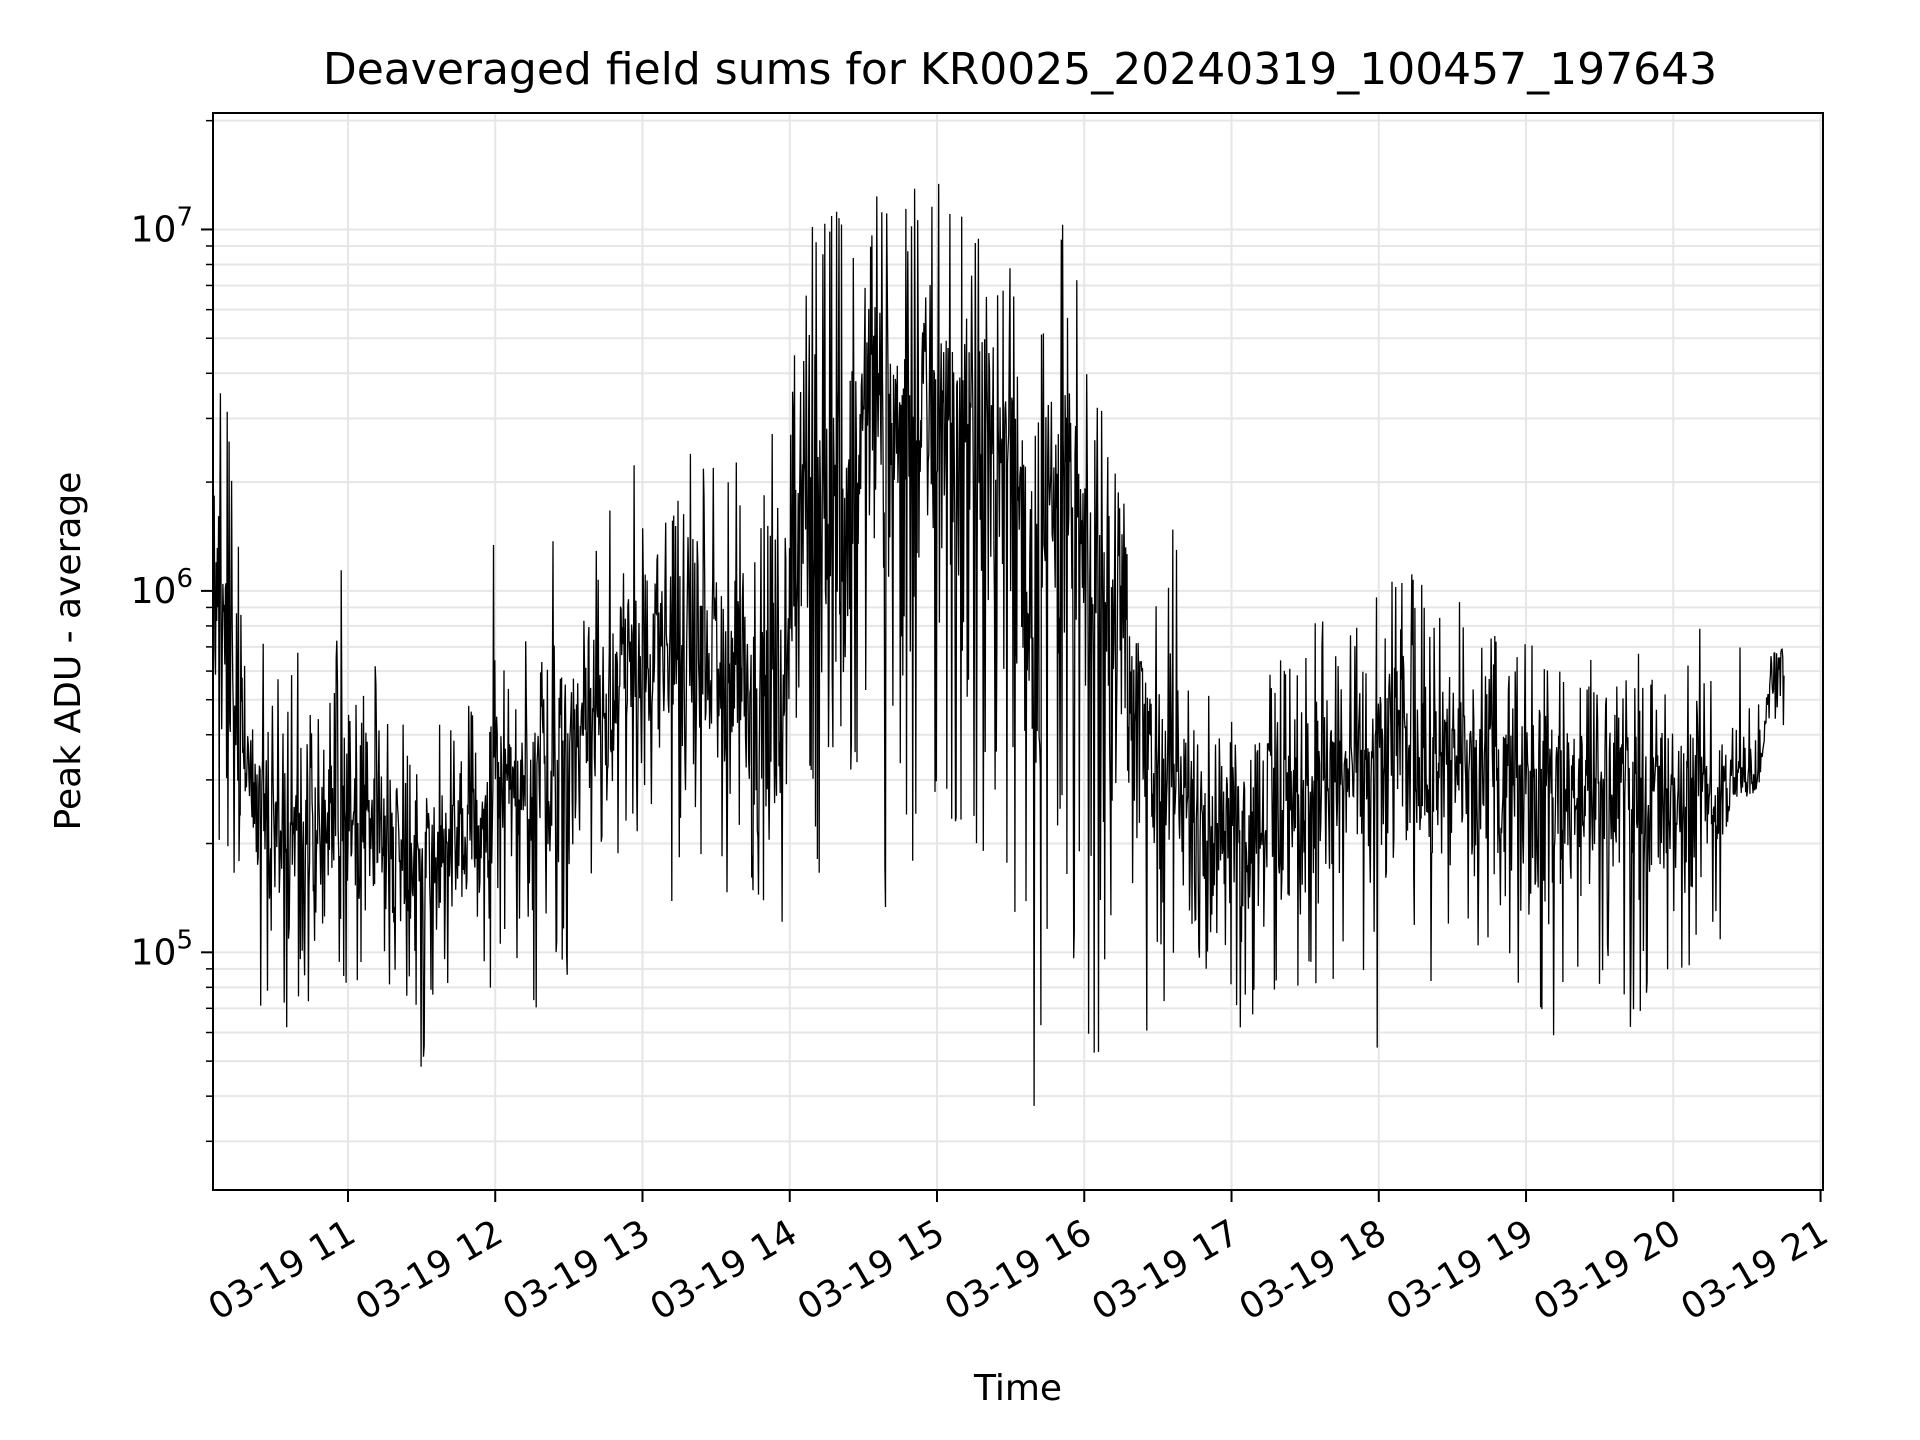 This screenshot has height=1440, width=1920. Describe the element at coordinates (1165, 1270) in the screenshot. I see `x-tick-label: 03-19 17` at that location.